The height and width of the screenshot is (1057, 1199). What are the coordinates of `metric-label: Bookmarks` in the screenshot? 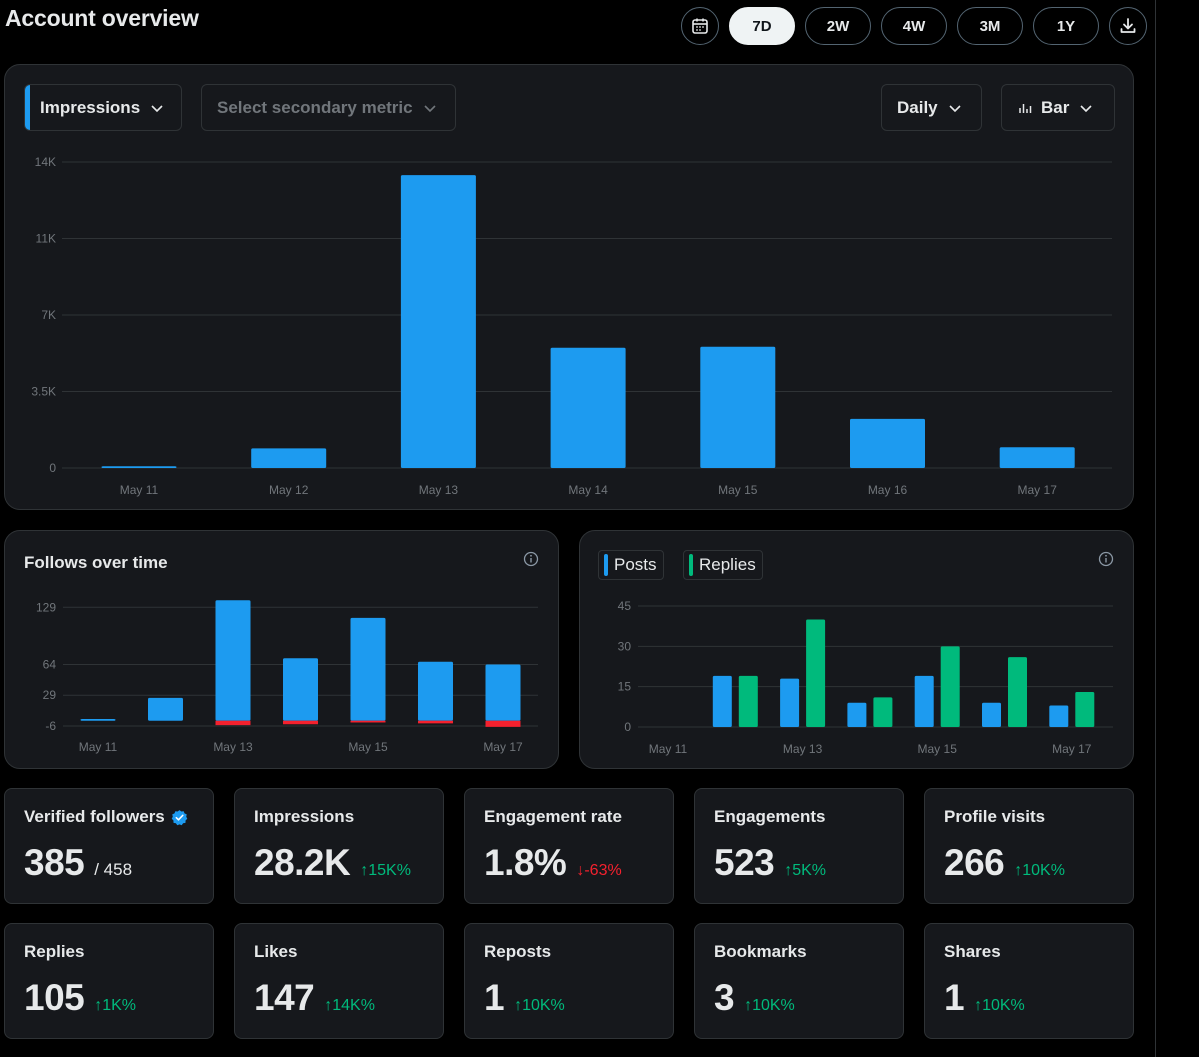 It's located at (760, 952).